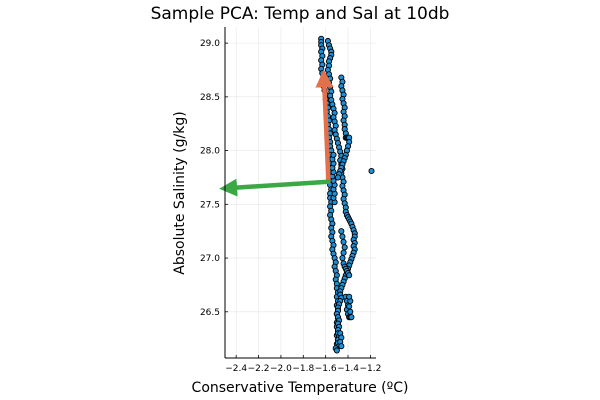 Image resolution: width=600 pixels, height=400 pixels. What do you see at coordinates (346, 194) in the screenshot?
I see `scatter-points` at bounding box center [346, 194].